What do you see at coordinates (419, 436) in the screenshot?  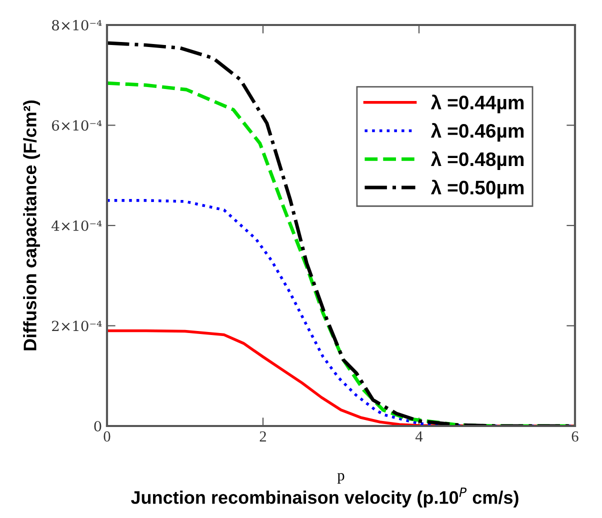 I see `x-tick-label: 4` at bounding box center [419, 436].